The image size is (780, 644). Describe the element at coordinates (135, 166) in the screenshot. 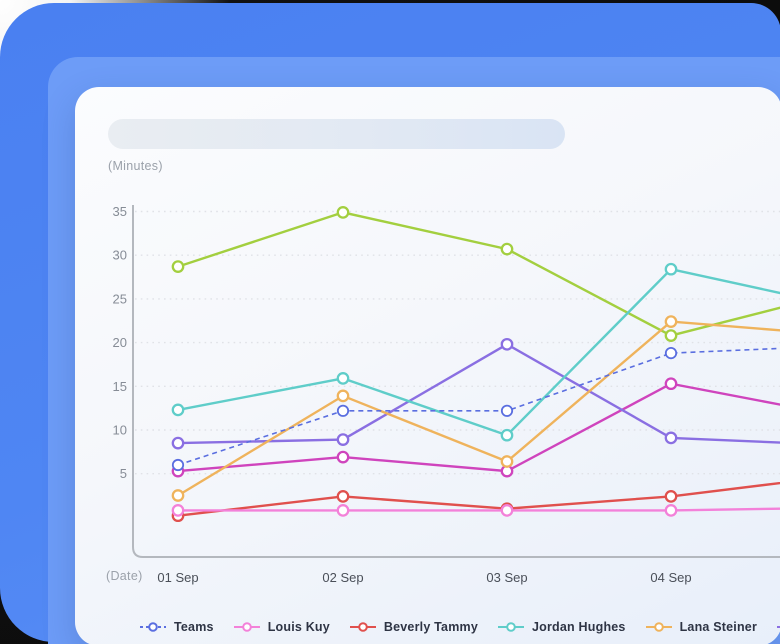

I see `y-axis-unit-label: (Minutes)` at that location.